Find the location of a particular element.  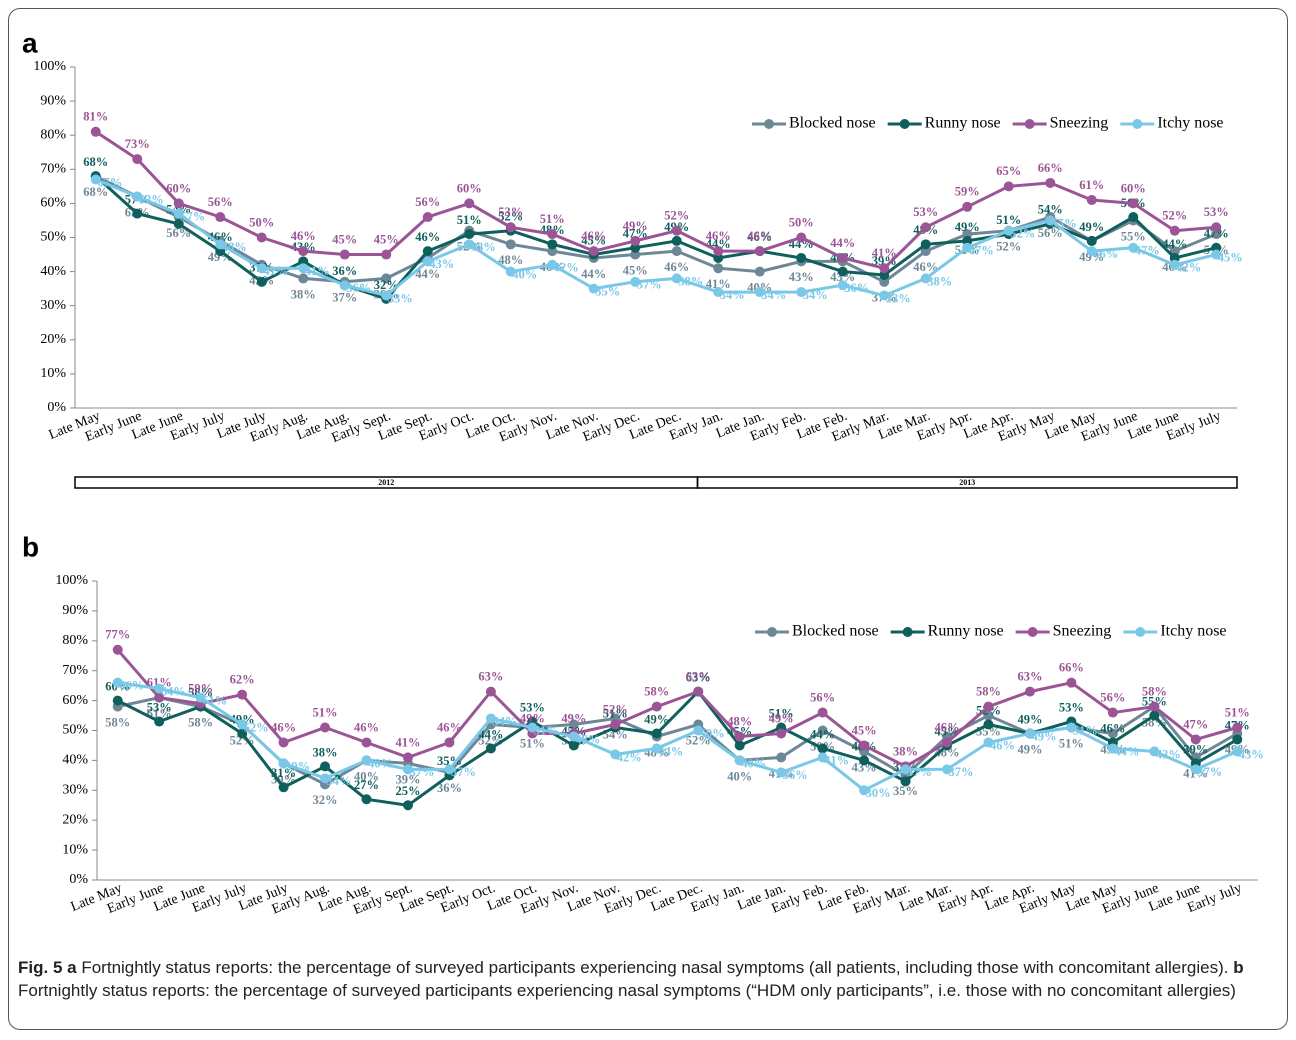

legend-label: Runny nose is located at coordinates (963, 123).